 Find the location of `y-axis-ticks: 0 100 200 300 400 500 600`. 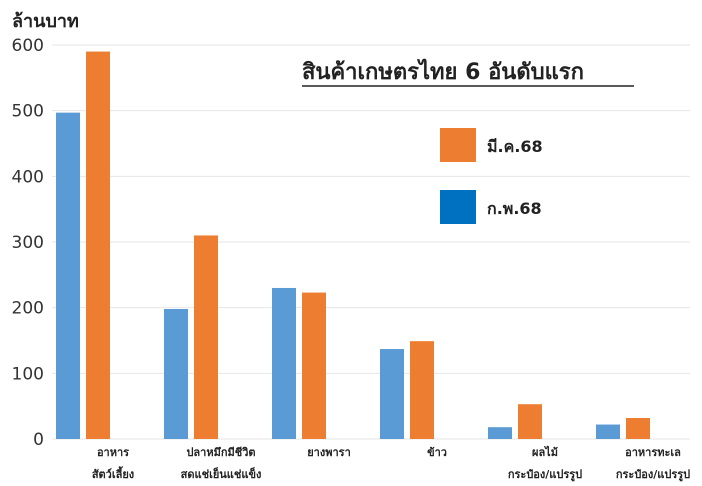

y-axis-ticks: 0 100 200 300 400 500 600 is located at coordinates (28, 243).